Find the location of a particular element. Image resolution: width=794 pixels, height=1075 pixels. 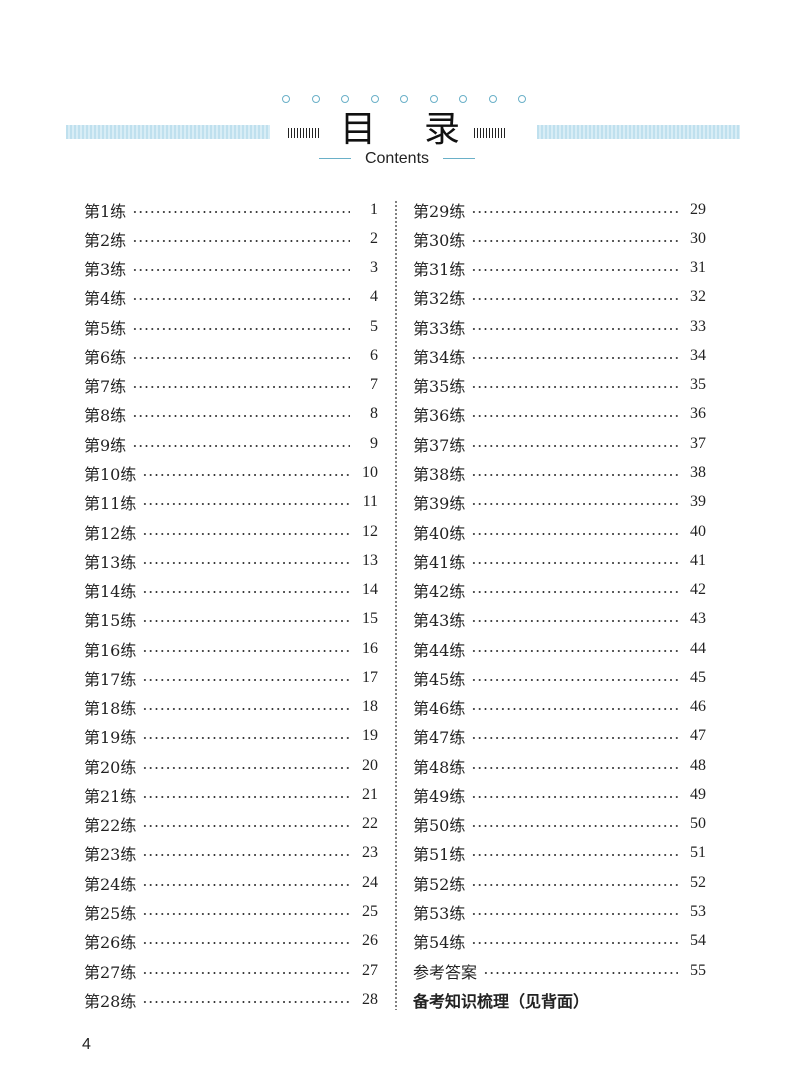

entry-page: 21 is located at coordinates (370, 794).